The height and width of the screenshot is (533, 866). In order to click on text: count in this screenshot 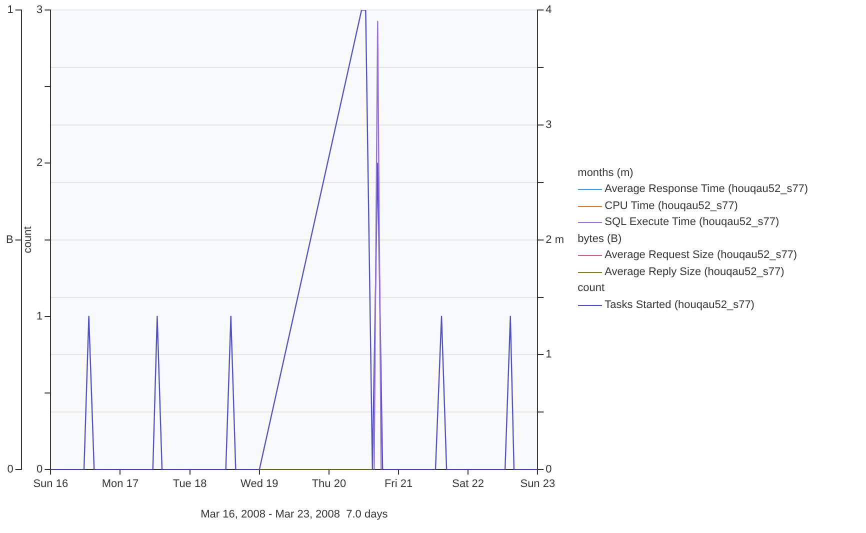, I will do `click(592, 288)`.